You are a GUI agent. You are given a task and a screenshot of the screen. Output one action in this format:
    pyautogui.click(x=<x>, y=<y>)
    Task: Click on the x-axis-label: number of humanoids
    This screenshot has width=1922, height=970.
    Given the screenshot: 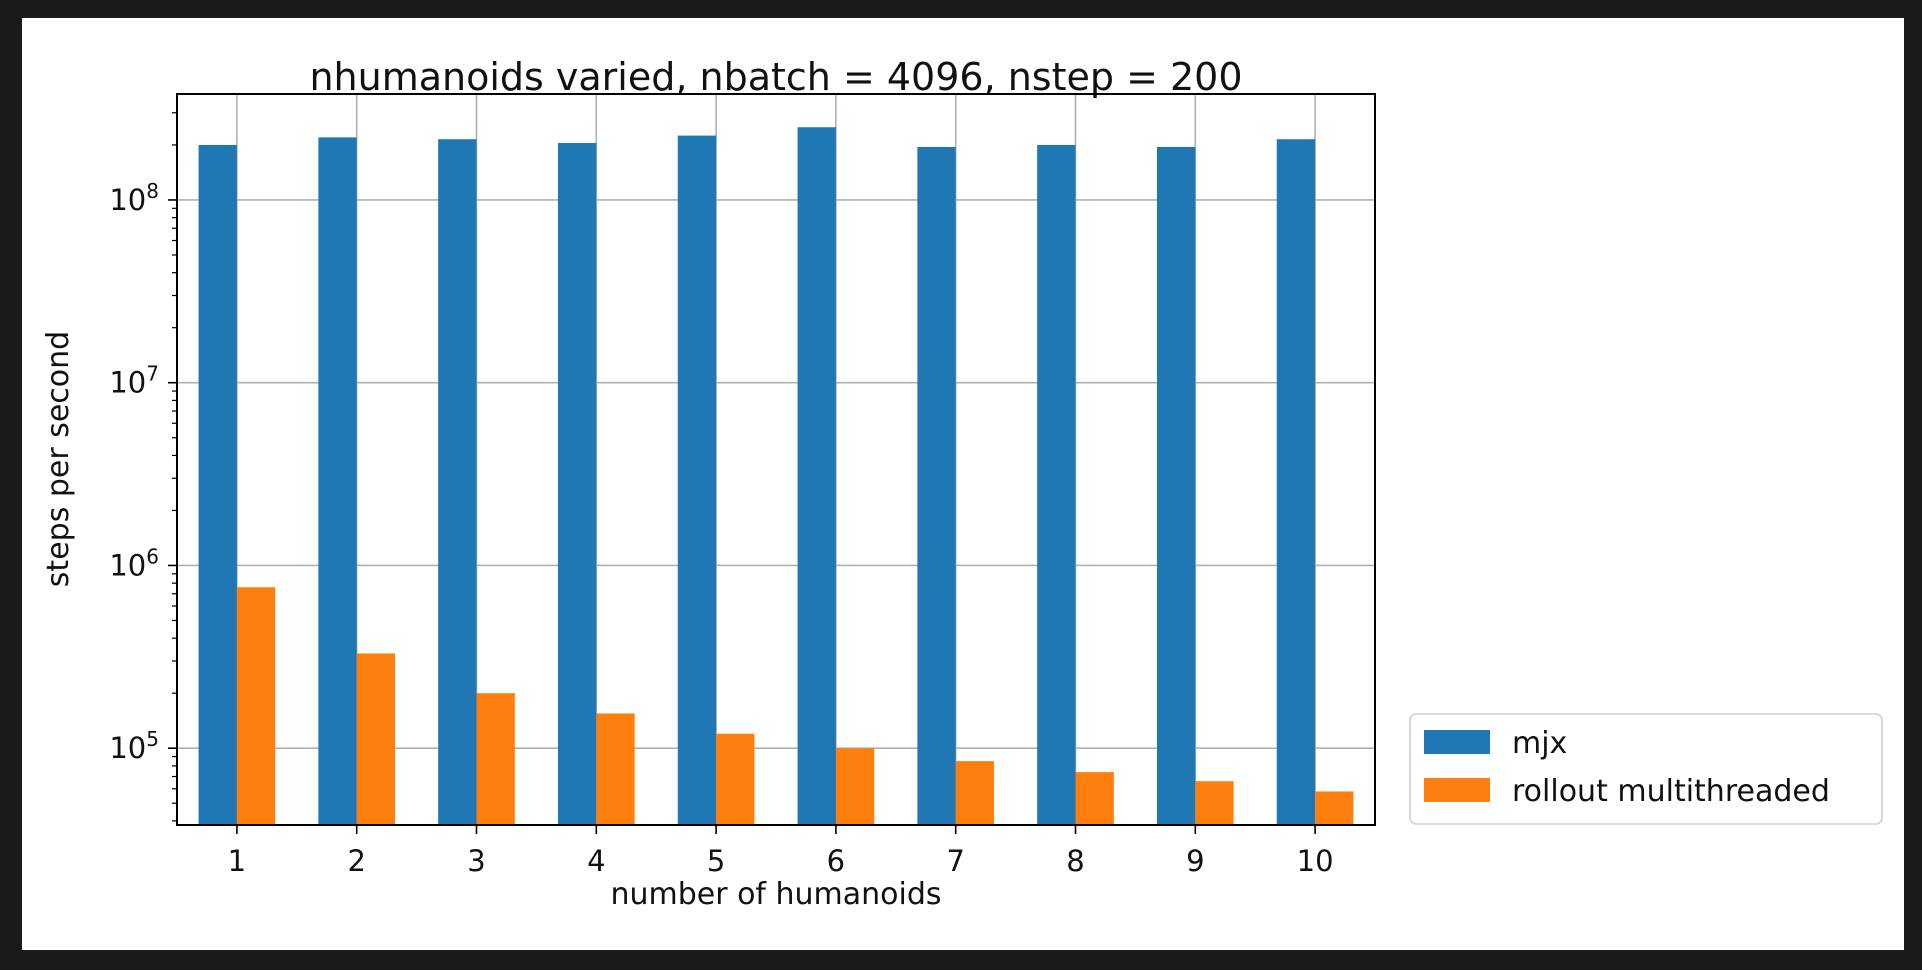 What is the action you would take?
    pyautogui.click(x=775, y=894)
    